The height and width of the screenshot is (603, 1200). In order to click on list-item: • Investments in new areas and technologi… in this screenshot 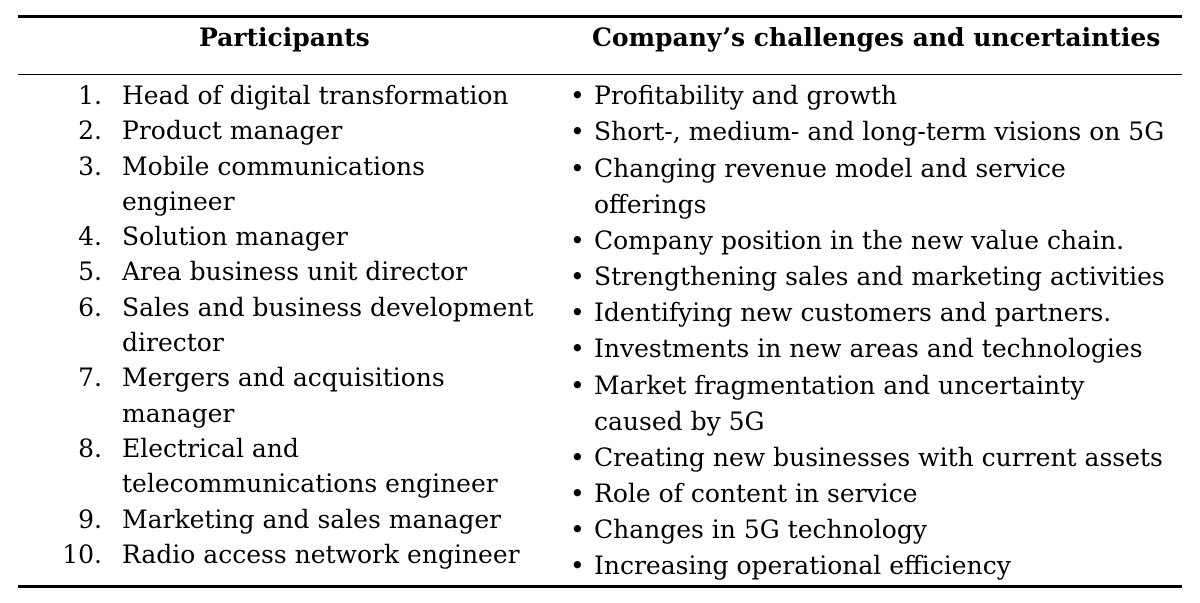, I will do `click(875, 349)`.